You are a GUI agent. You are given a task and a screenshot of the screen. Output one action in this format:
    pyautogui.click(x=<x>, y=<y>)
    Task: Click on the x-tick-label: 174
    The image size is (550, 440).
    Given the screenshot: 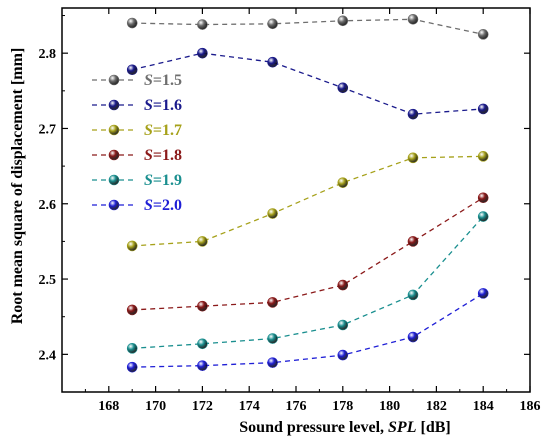 What is the action you would take?
    pyautogui.click(x=249, y=406)
    